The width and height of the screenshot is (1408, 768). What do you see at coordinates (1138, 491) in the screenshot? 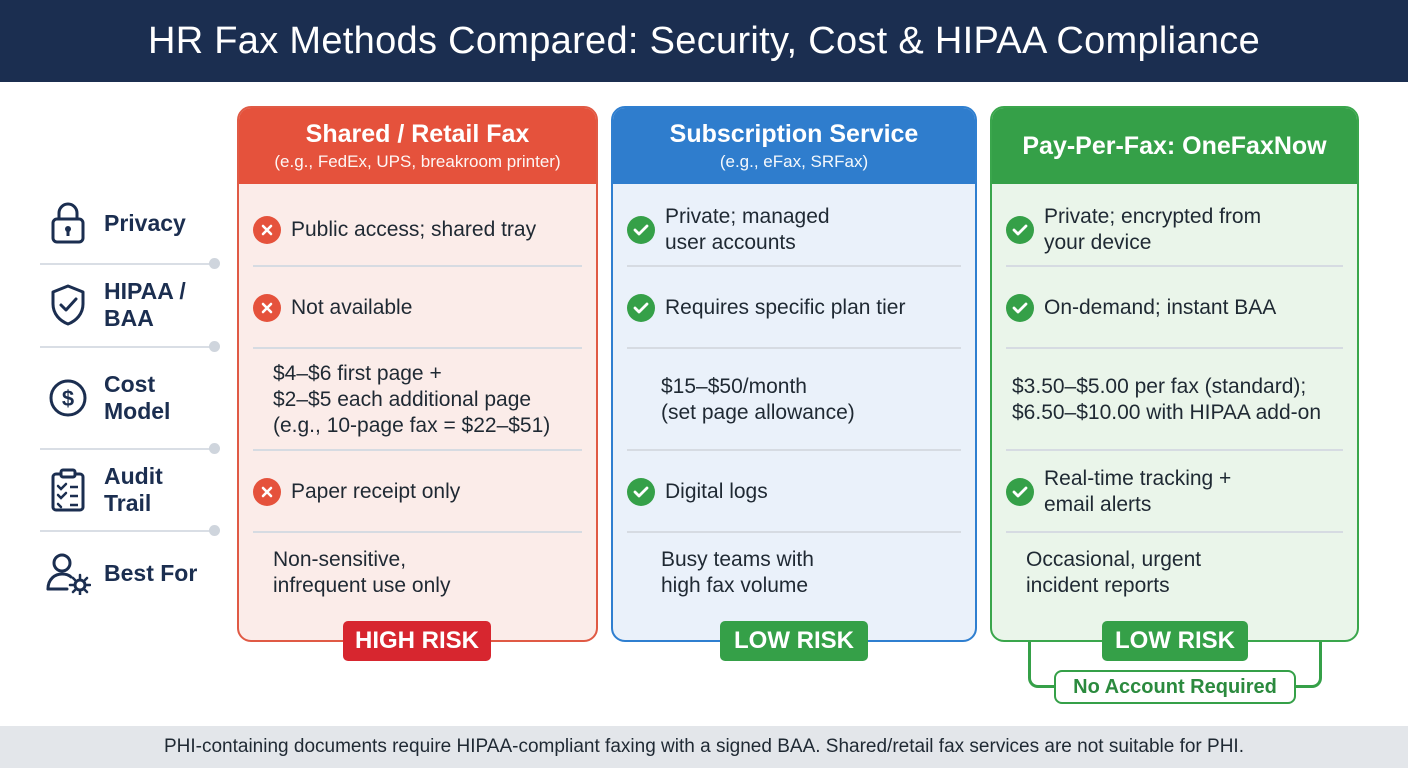
I see `cell-text: Real-time tracking + email alerts` at bounding box center [1138, 491].